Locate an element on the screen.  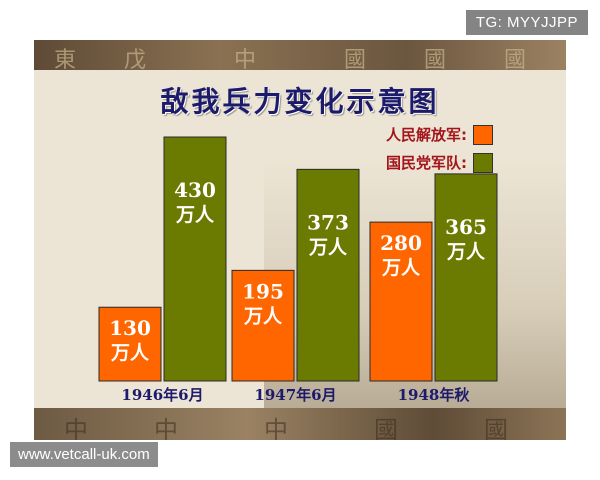
bar-value-label: 365 is located at coordinates (466, 227).